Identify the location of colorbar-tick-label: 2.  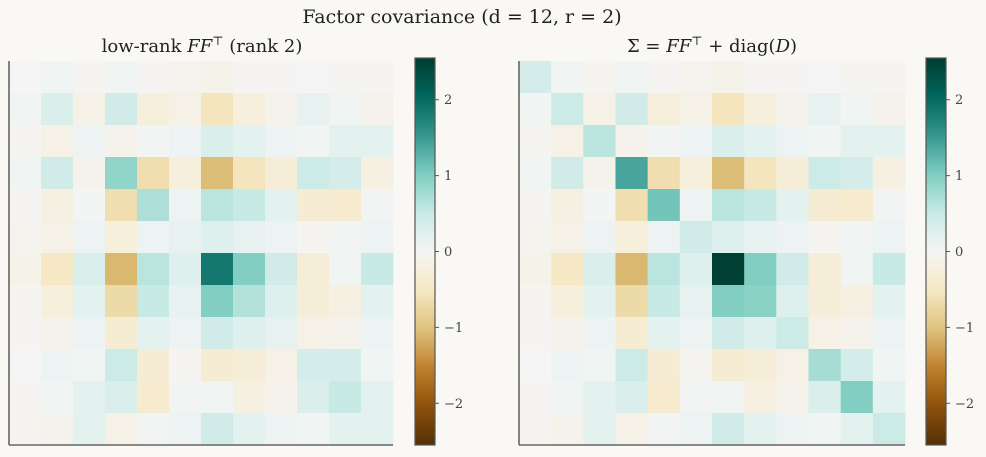
(448, 100).